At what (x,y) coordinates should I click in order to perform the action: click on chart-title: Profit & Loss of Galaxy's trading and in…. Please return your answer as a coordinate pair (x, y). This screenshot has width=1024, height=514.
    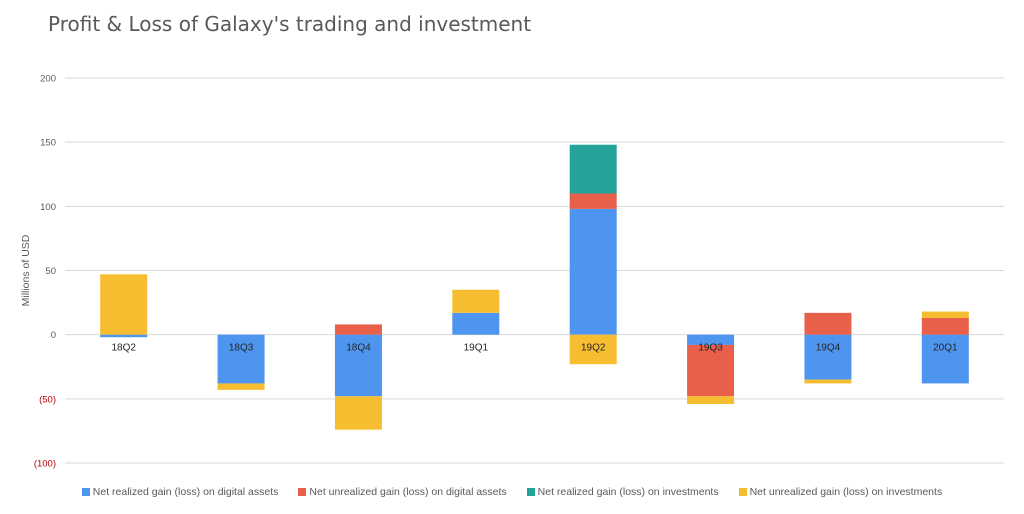
    Looking at the image, I should click on (290, 24).